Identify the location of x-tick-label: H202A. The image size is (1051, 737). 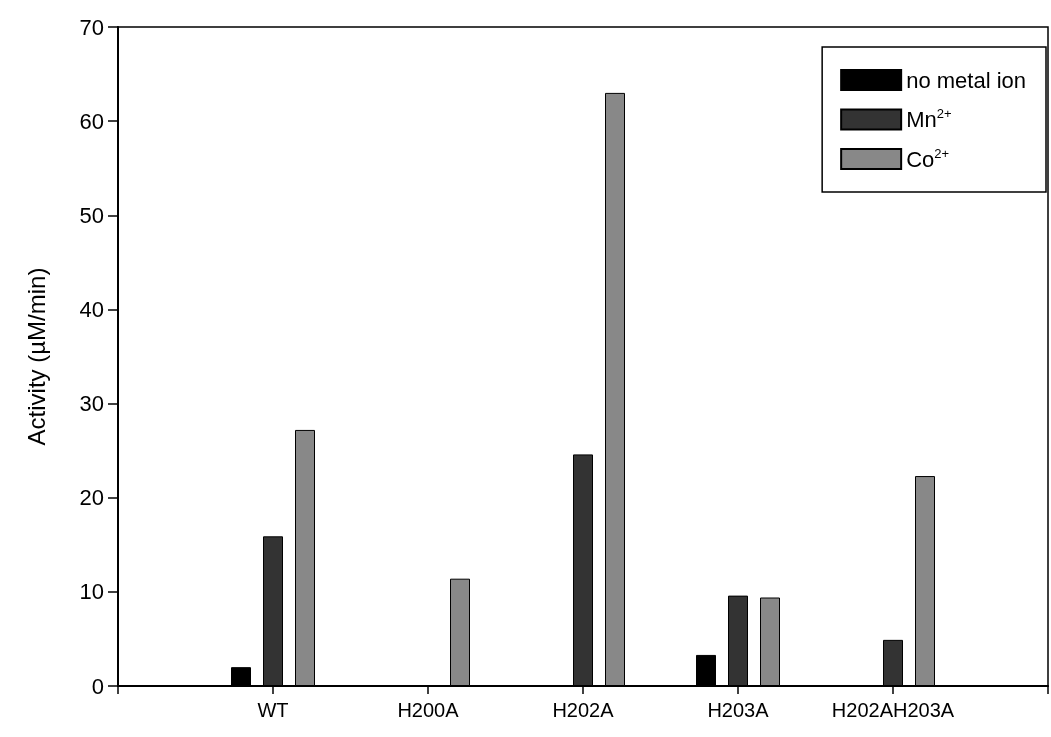
(583, 710).